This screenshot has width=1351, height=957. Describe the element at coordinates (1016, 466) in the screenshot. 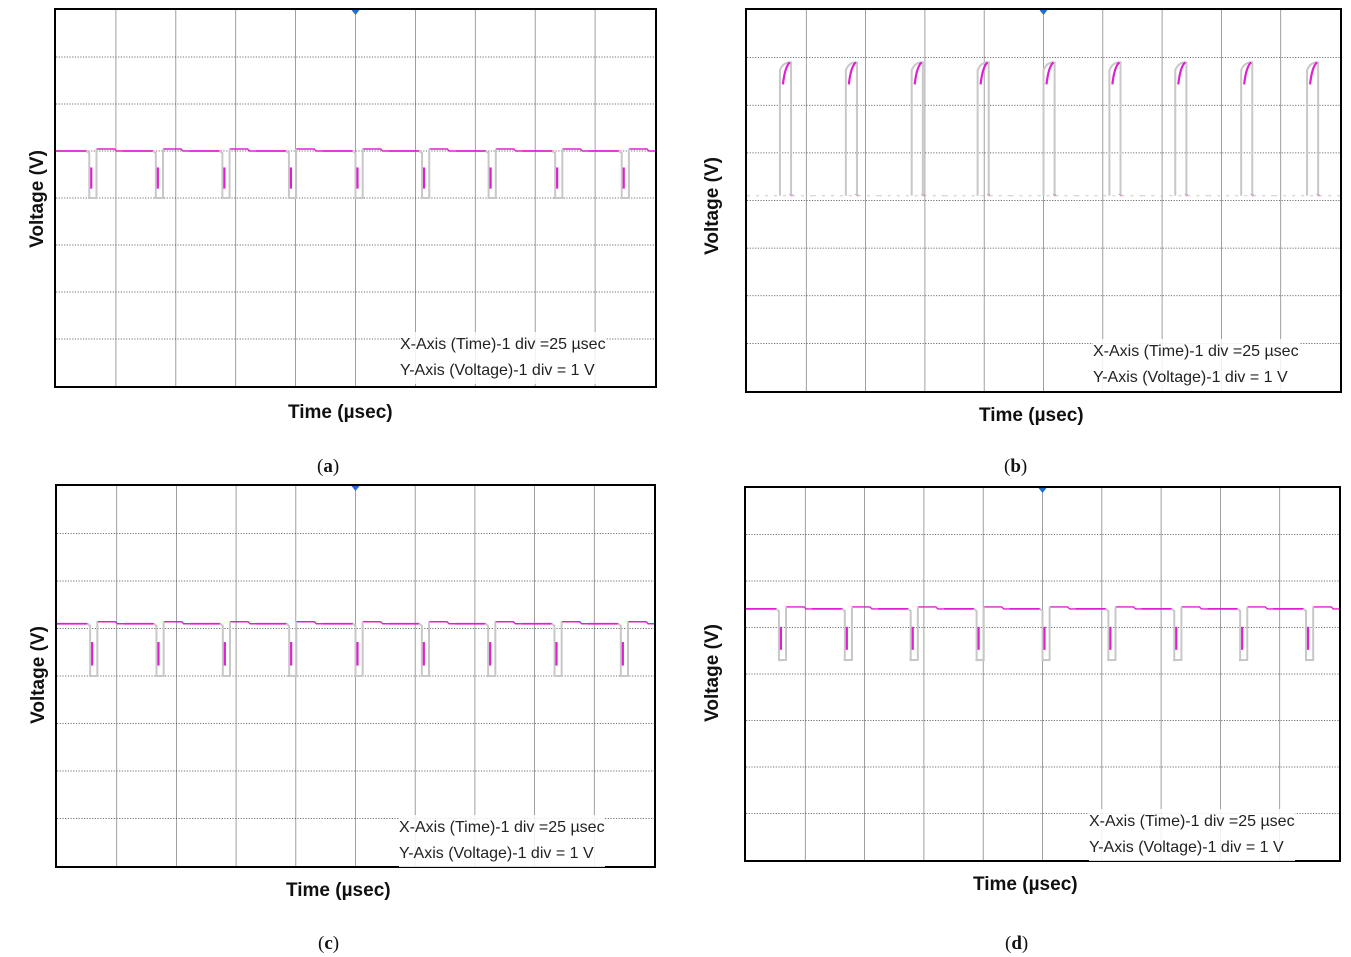

I see `panel-caption: (b)` at that location.